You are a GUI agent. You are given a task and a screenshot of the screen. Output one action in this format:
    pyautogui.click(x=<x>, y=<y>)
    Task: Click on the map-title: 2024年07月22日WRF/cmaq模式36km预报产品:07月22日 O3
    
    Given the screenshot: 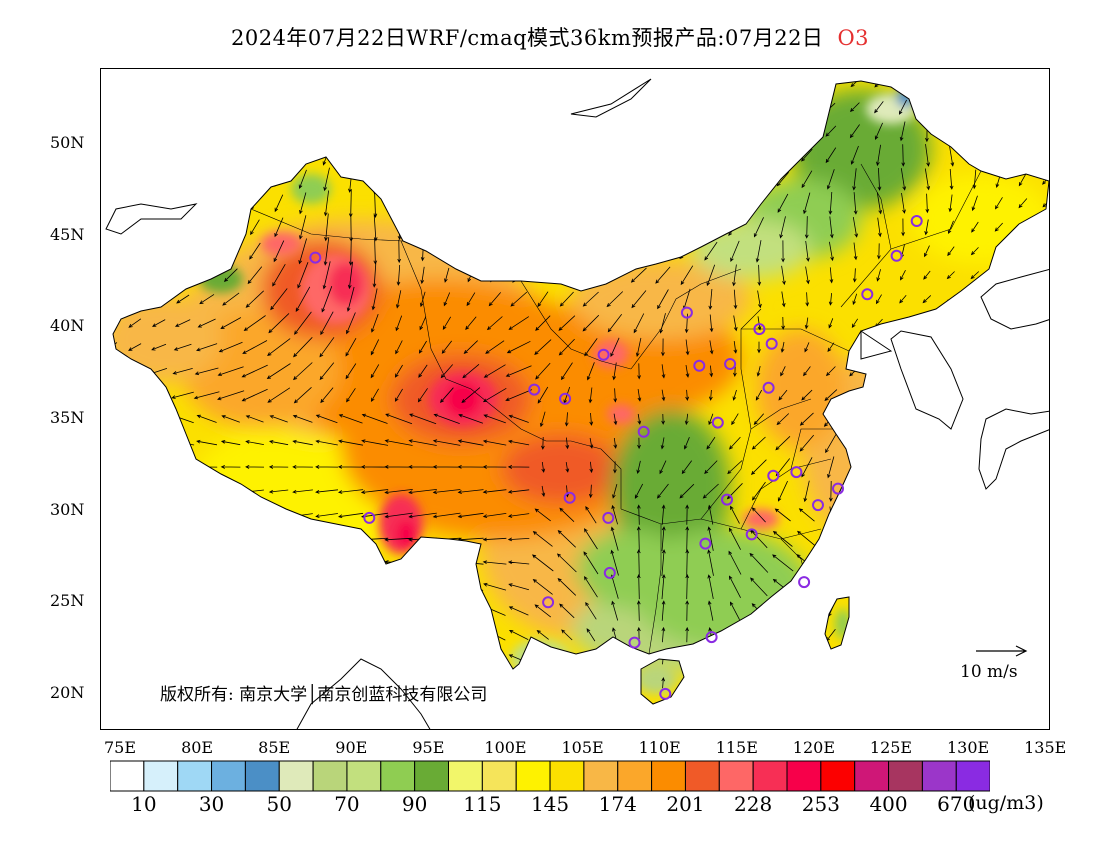 What is the action you would take?
    pyautogui.click(x=550, y=37)
    